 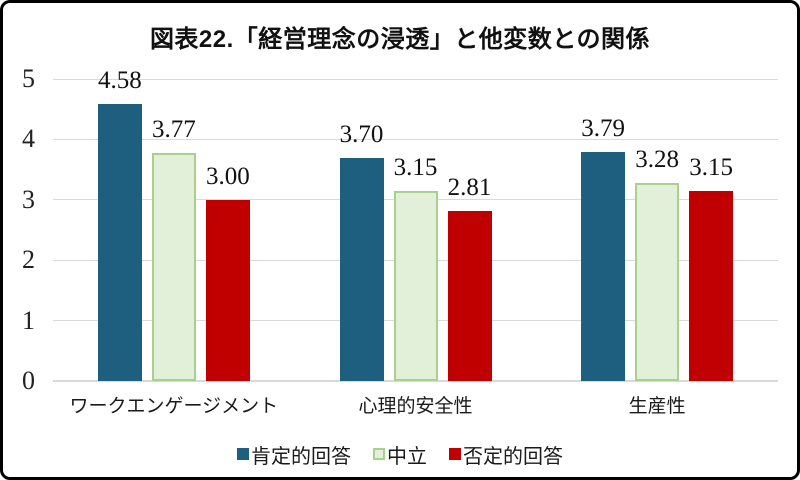 I want to click on bar-value-label: 3.00, so click(x=227, y=176).